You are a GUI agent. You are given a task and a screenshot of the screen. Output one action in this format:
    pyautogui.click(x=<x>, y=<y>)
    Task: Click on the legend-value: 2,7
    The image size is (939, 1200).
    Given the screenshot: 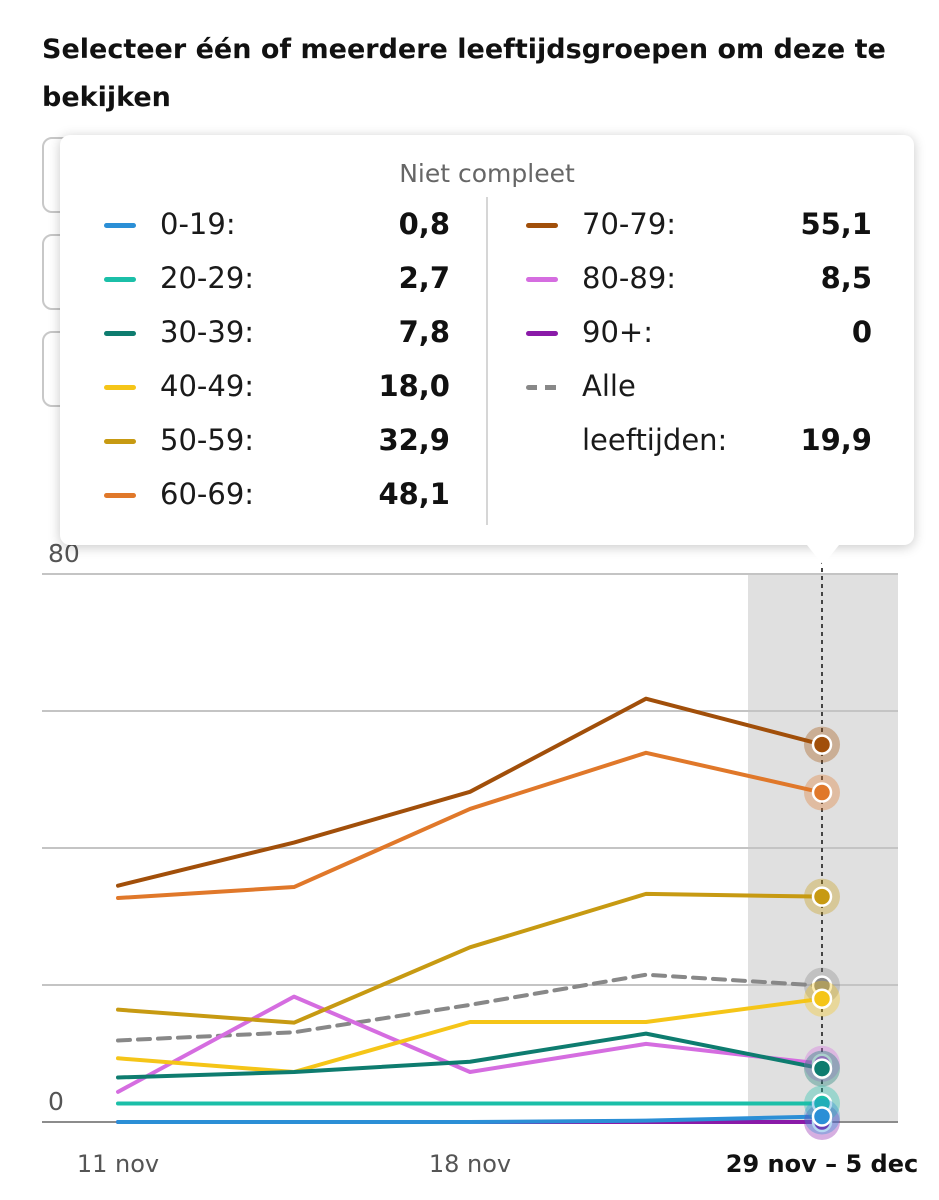 What is the action you would take?
    pyautogui.click(x=424, y=278)
    